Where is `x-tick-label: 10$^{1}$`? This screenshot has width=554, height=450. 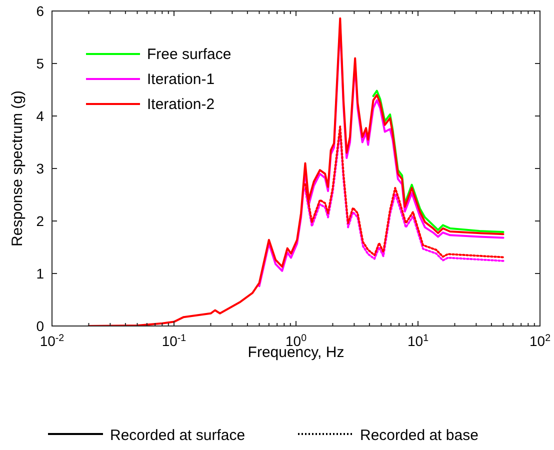 x-tick-label: 10$^{1}$ is located at coordinates (418, 340).